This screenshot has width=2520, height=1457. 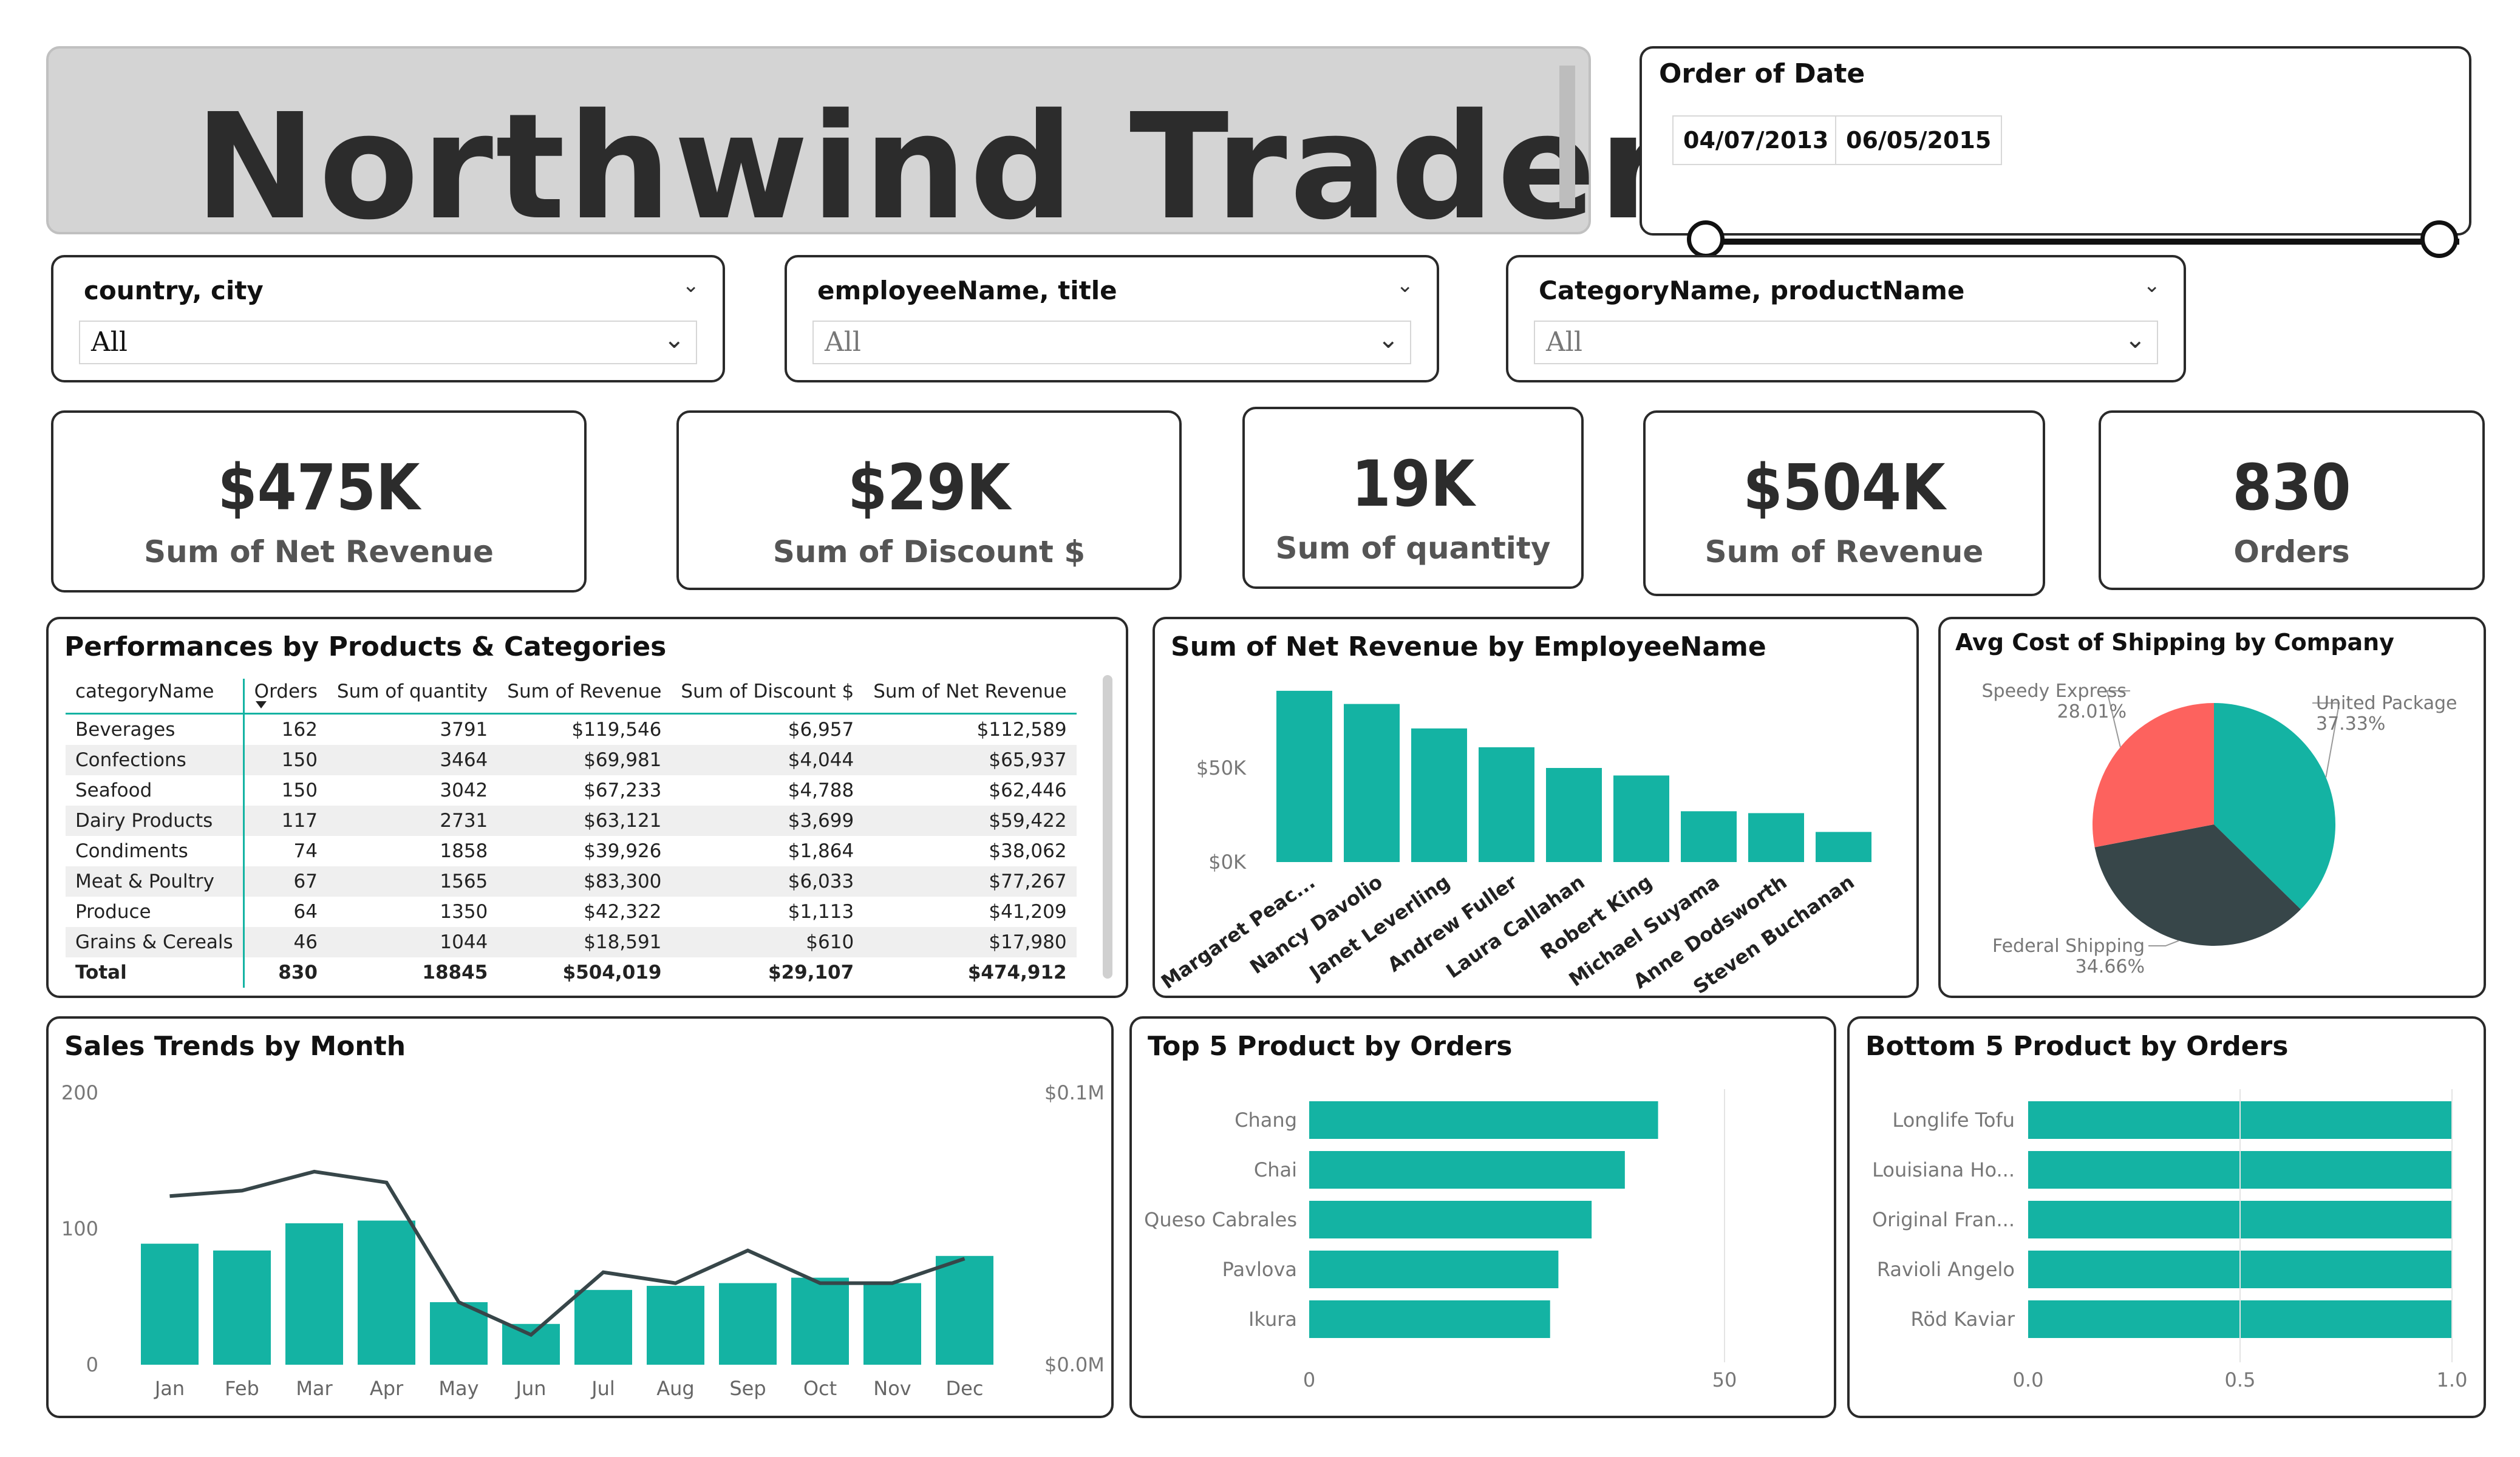 I want to click on y-tick-label: $50K, so click(x=1221, y=767).